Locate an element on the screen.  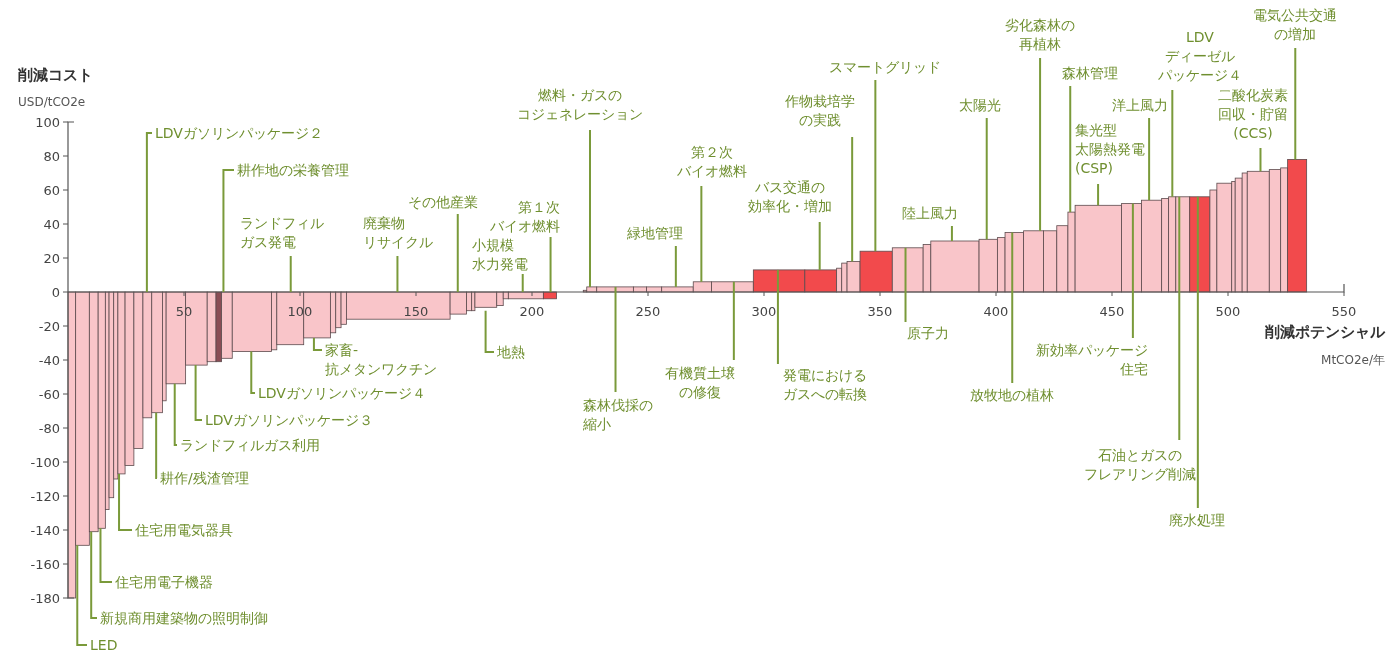
y-tick-label: 100 is located at coordinates (47, 122).